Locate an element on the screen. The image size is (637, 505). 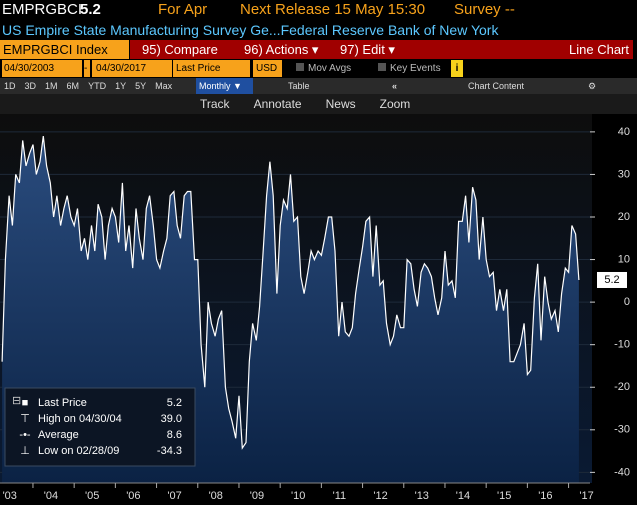
tool-buttons: Track Annotate News Zoom is located at coordinates (303, 104).